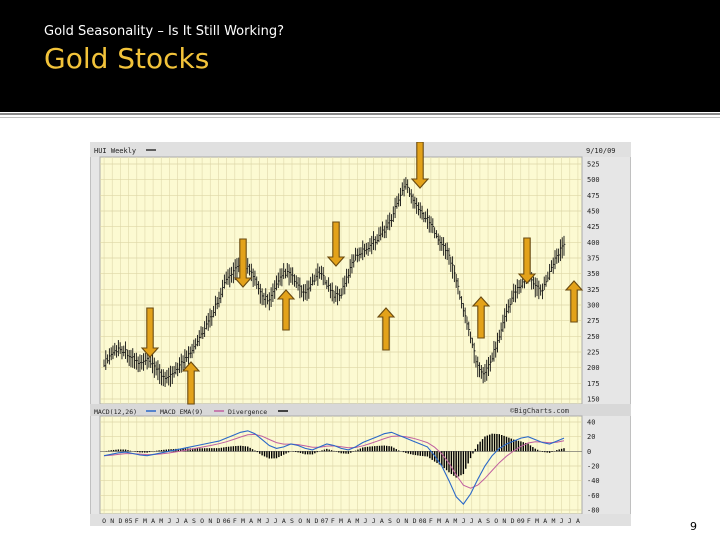  What do you see at coordinates (360, 149) in the screenshot?
I see `chart-top-bar` at bounding box center [360, 149].